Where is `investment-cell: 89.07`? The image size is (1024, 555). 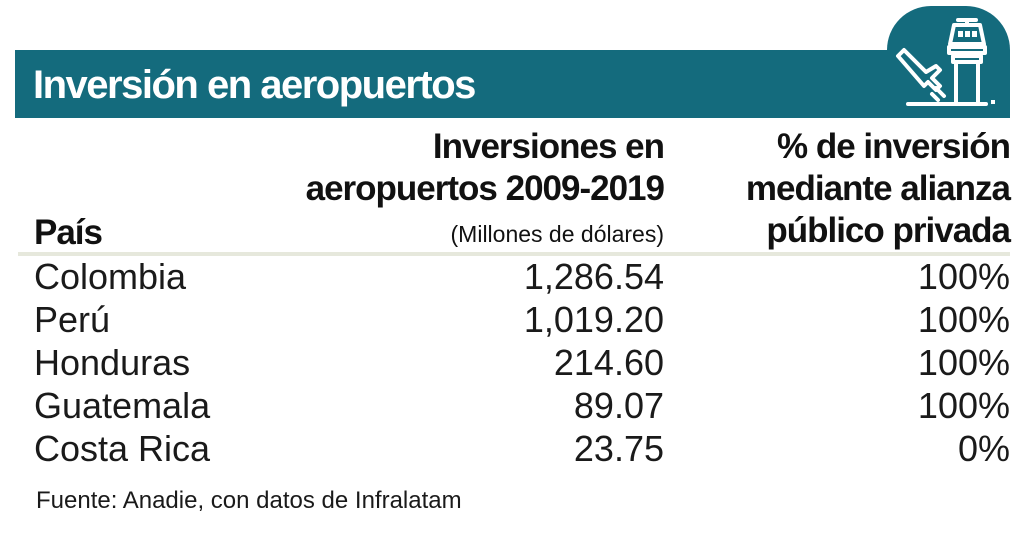
investment-cell: 89.07 is located at coordinates (618, 405).